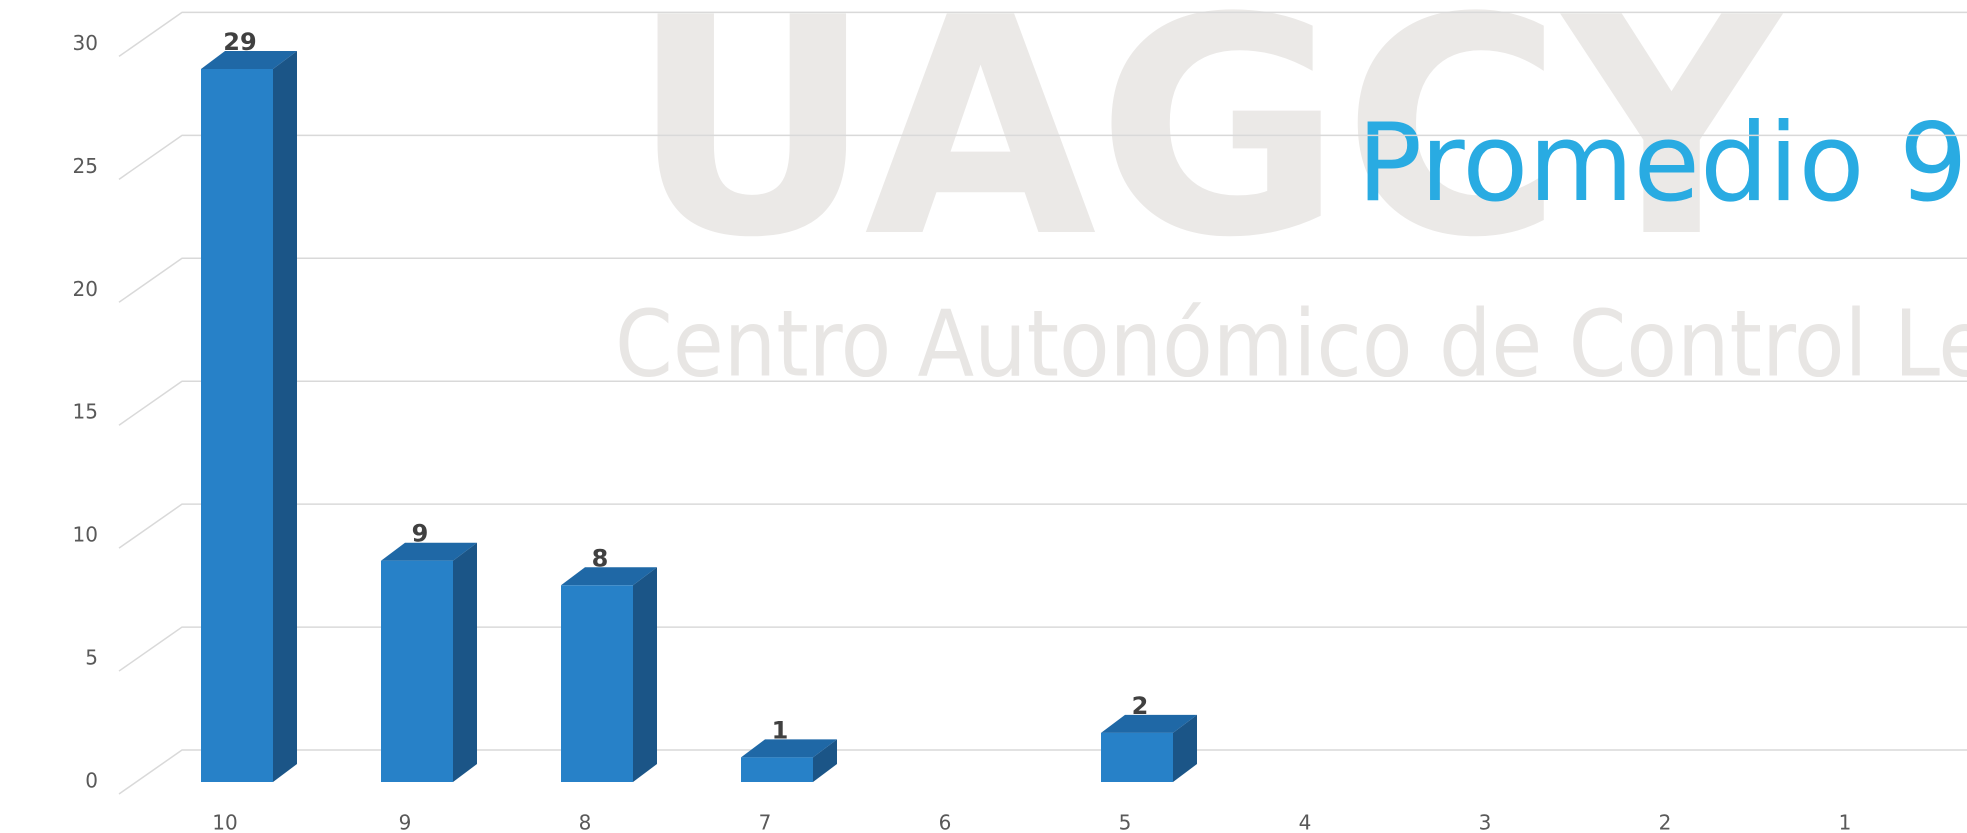 The image size is (1967, 833). I want to click on x-tick-label: 8, so click(585, 822).